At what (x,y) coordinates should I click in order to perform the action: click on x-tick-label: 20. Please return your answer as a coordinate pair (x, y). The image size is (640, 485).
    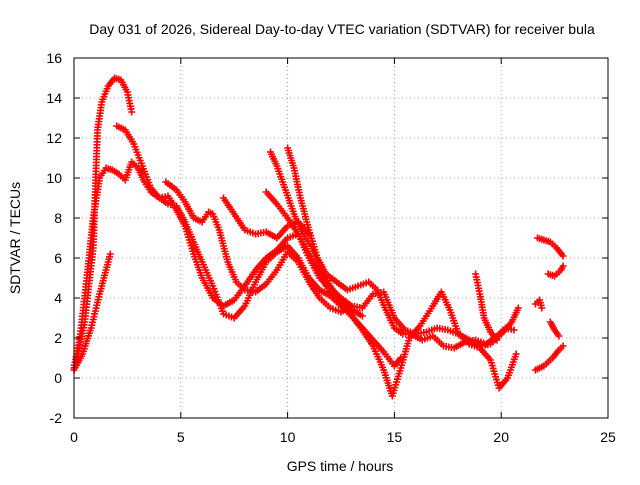
    Looking at the image, I should click on (501, 437).